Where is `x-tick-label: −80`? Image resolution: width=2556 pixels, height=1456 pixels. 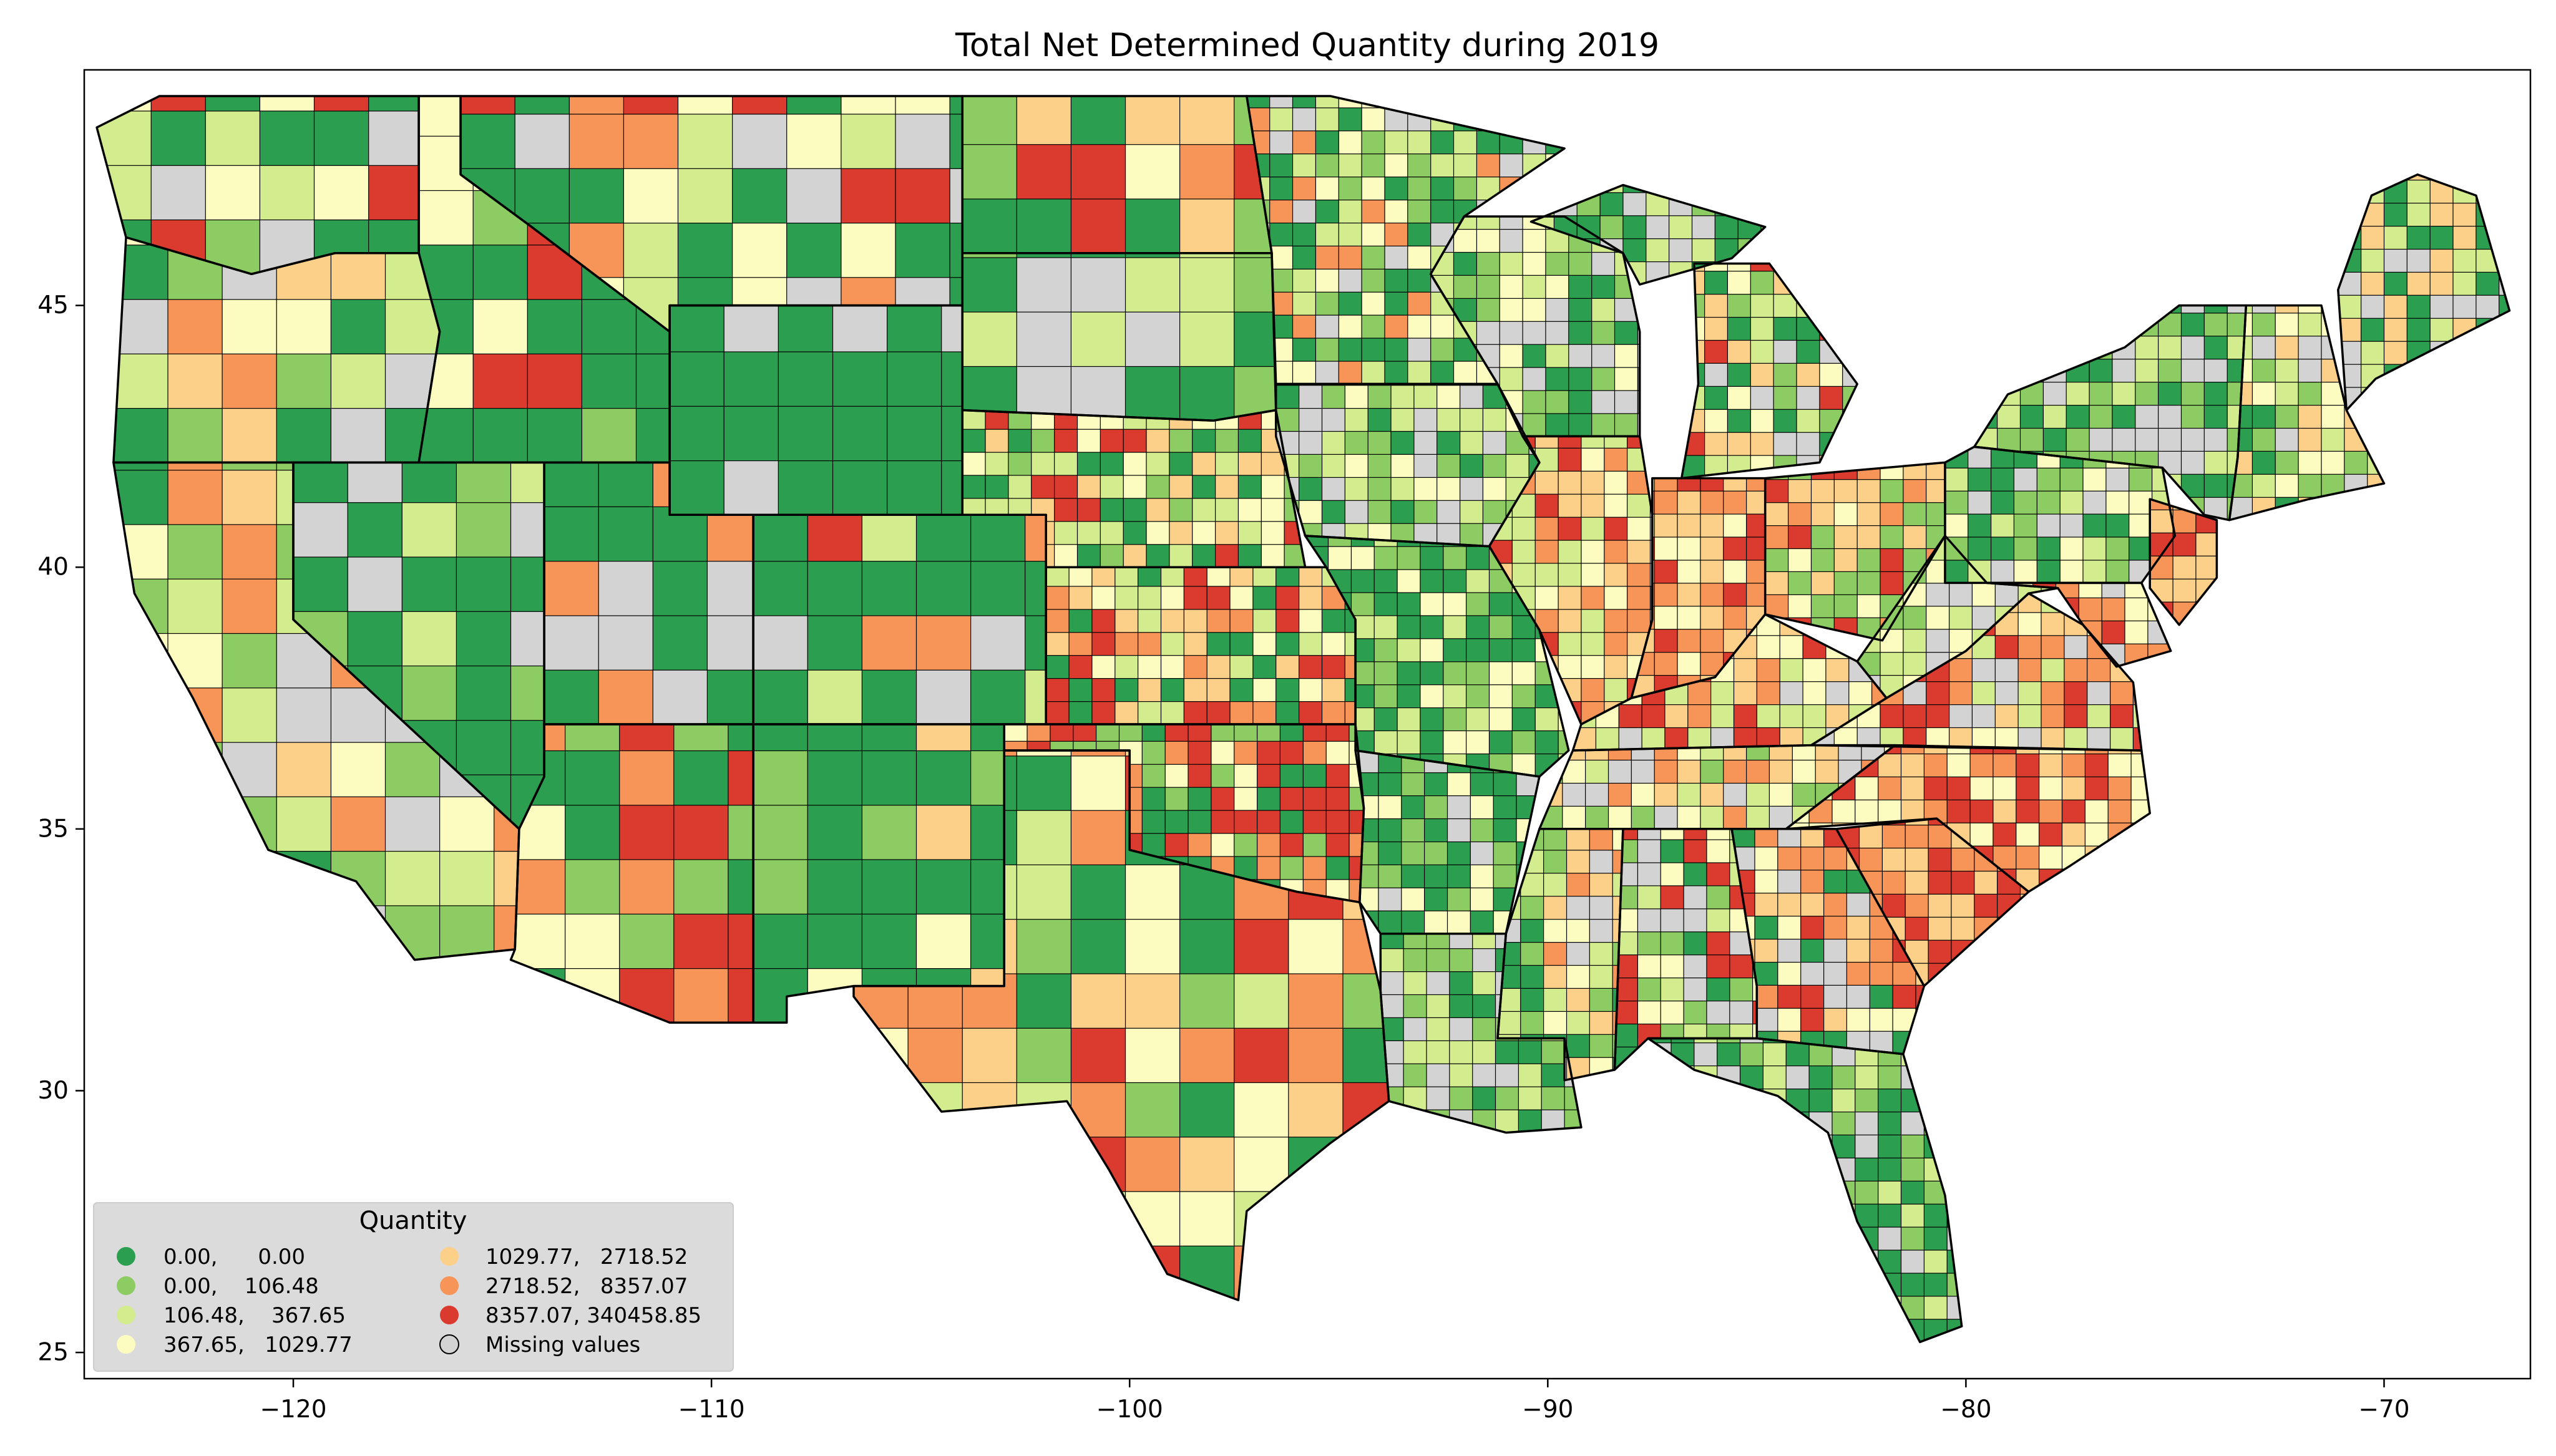 x-tick-label: −80 is located at coordinates (1965, 1410).